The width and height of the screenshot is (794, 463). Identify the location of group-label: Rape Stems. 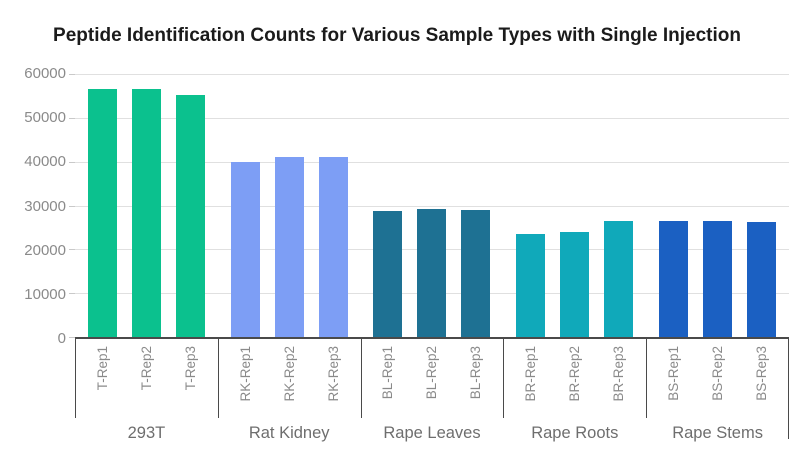
(717, 433).